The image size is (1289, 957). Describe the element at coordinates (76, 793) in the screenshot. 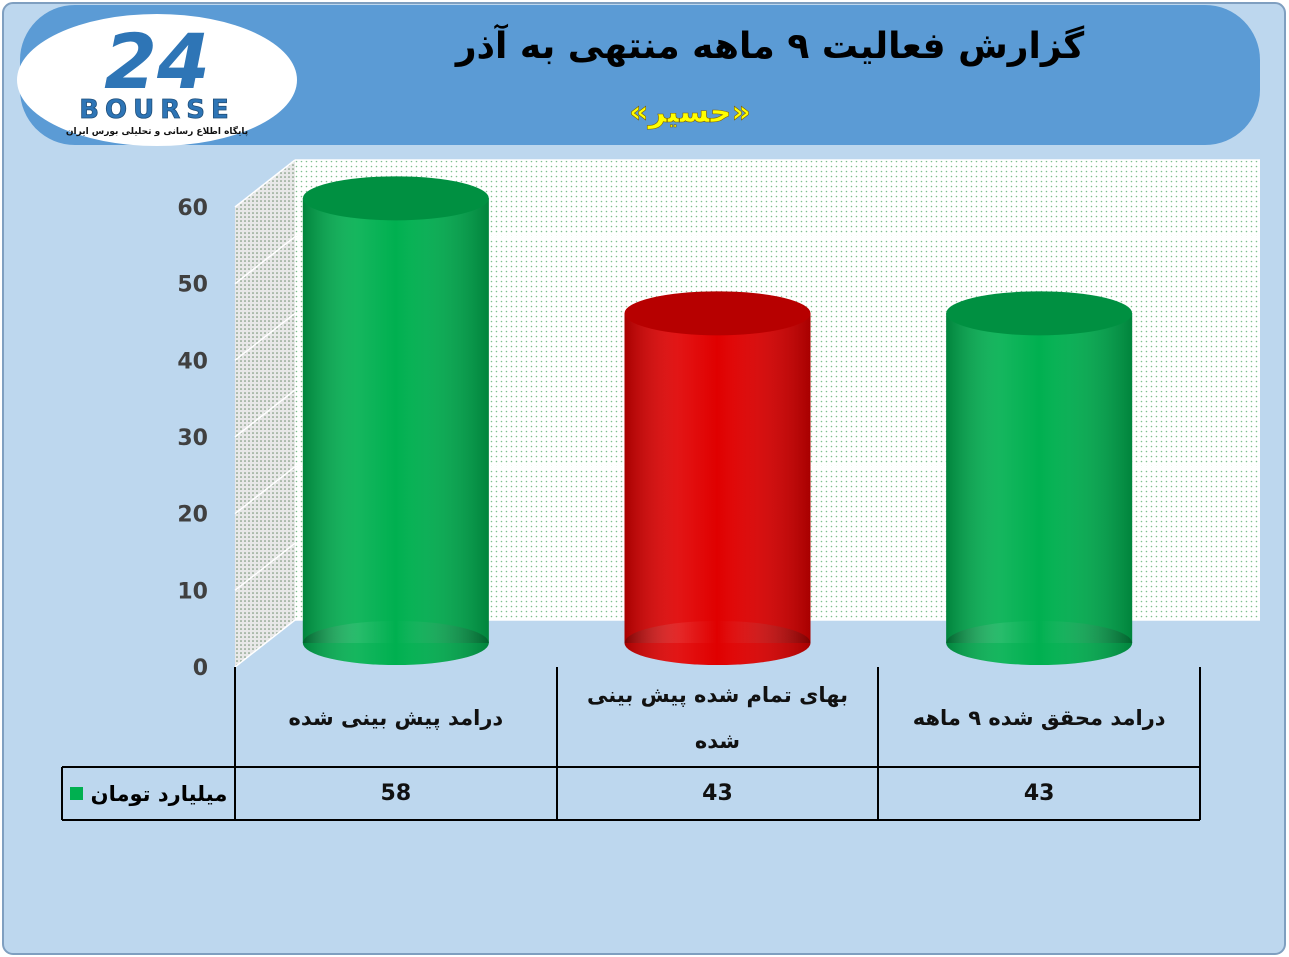

I see `legend-swatch` at that location.